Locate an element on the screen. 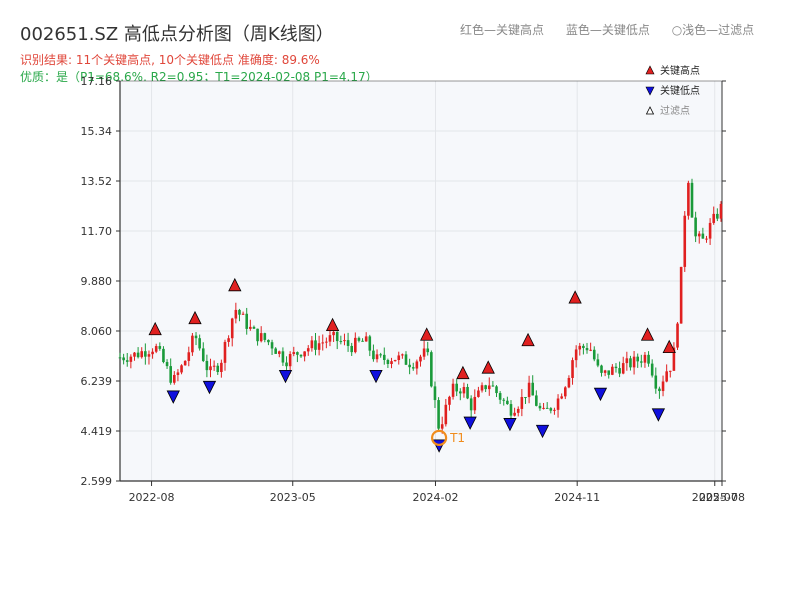  y-tick-label: 13.52 is located at coordinates (97, 181).